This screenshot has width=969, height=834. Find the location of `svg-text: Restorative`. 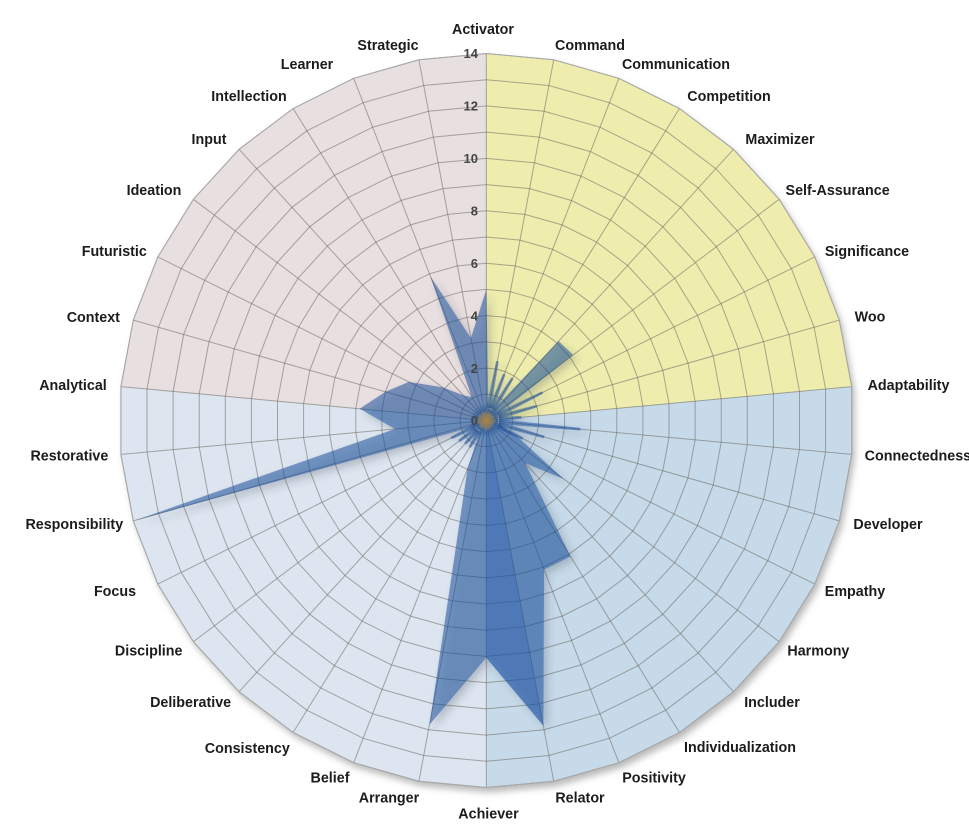

svg-text: Restorative is located at coordinates (69, 456).